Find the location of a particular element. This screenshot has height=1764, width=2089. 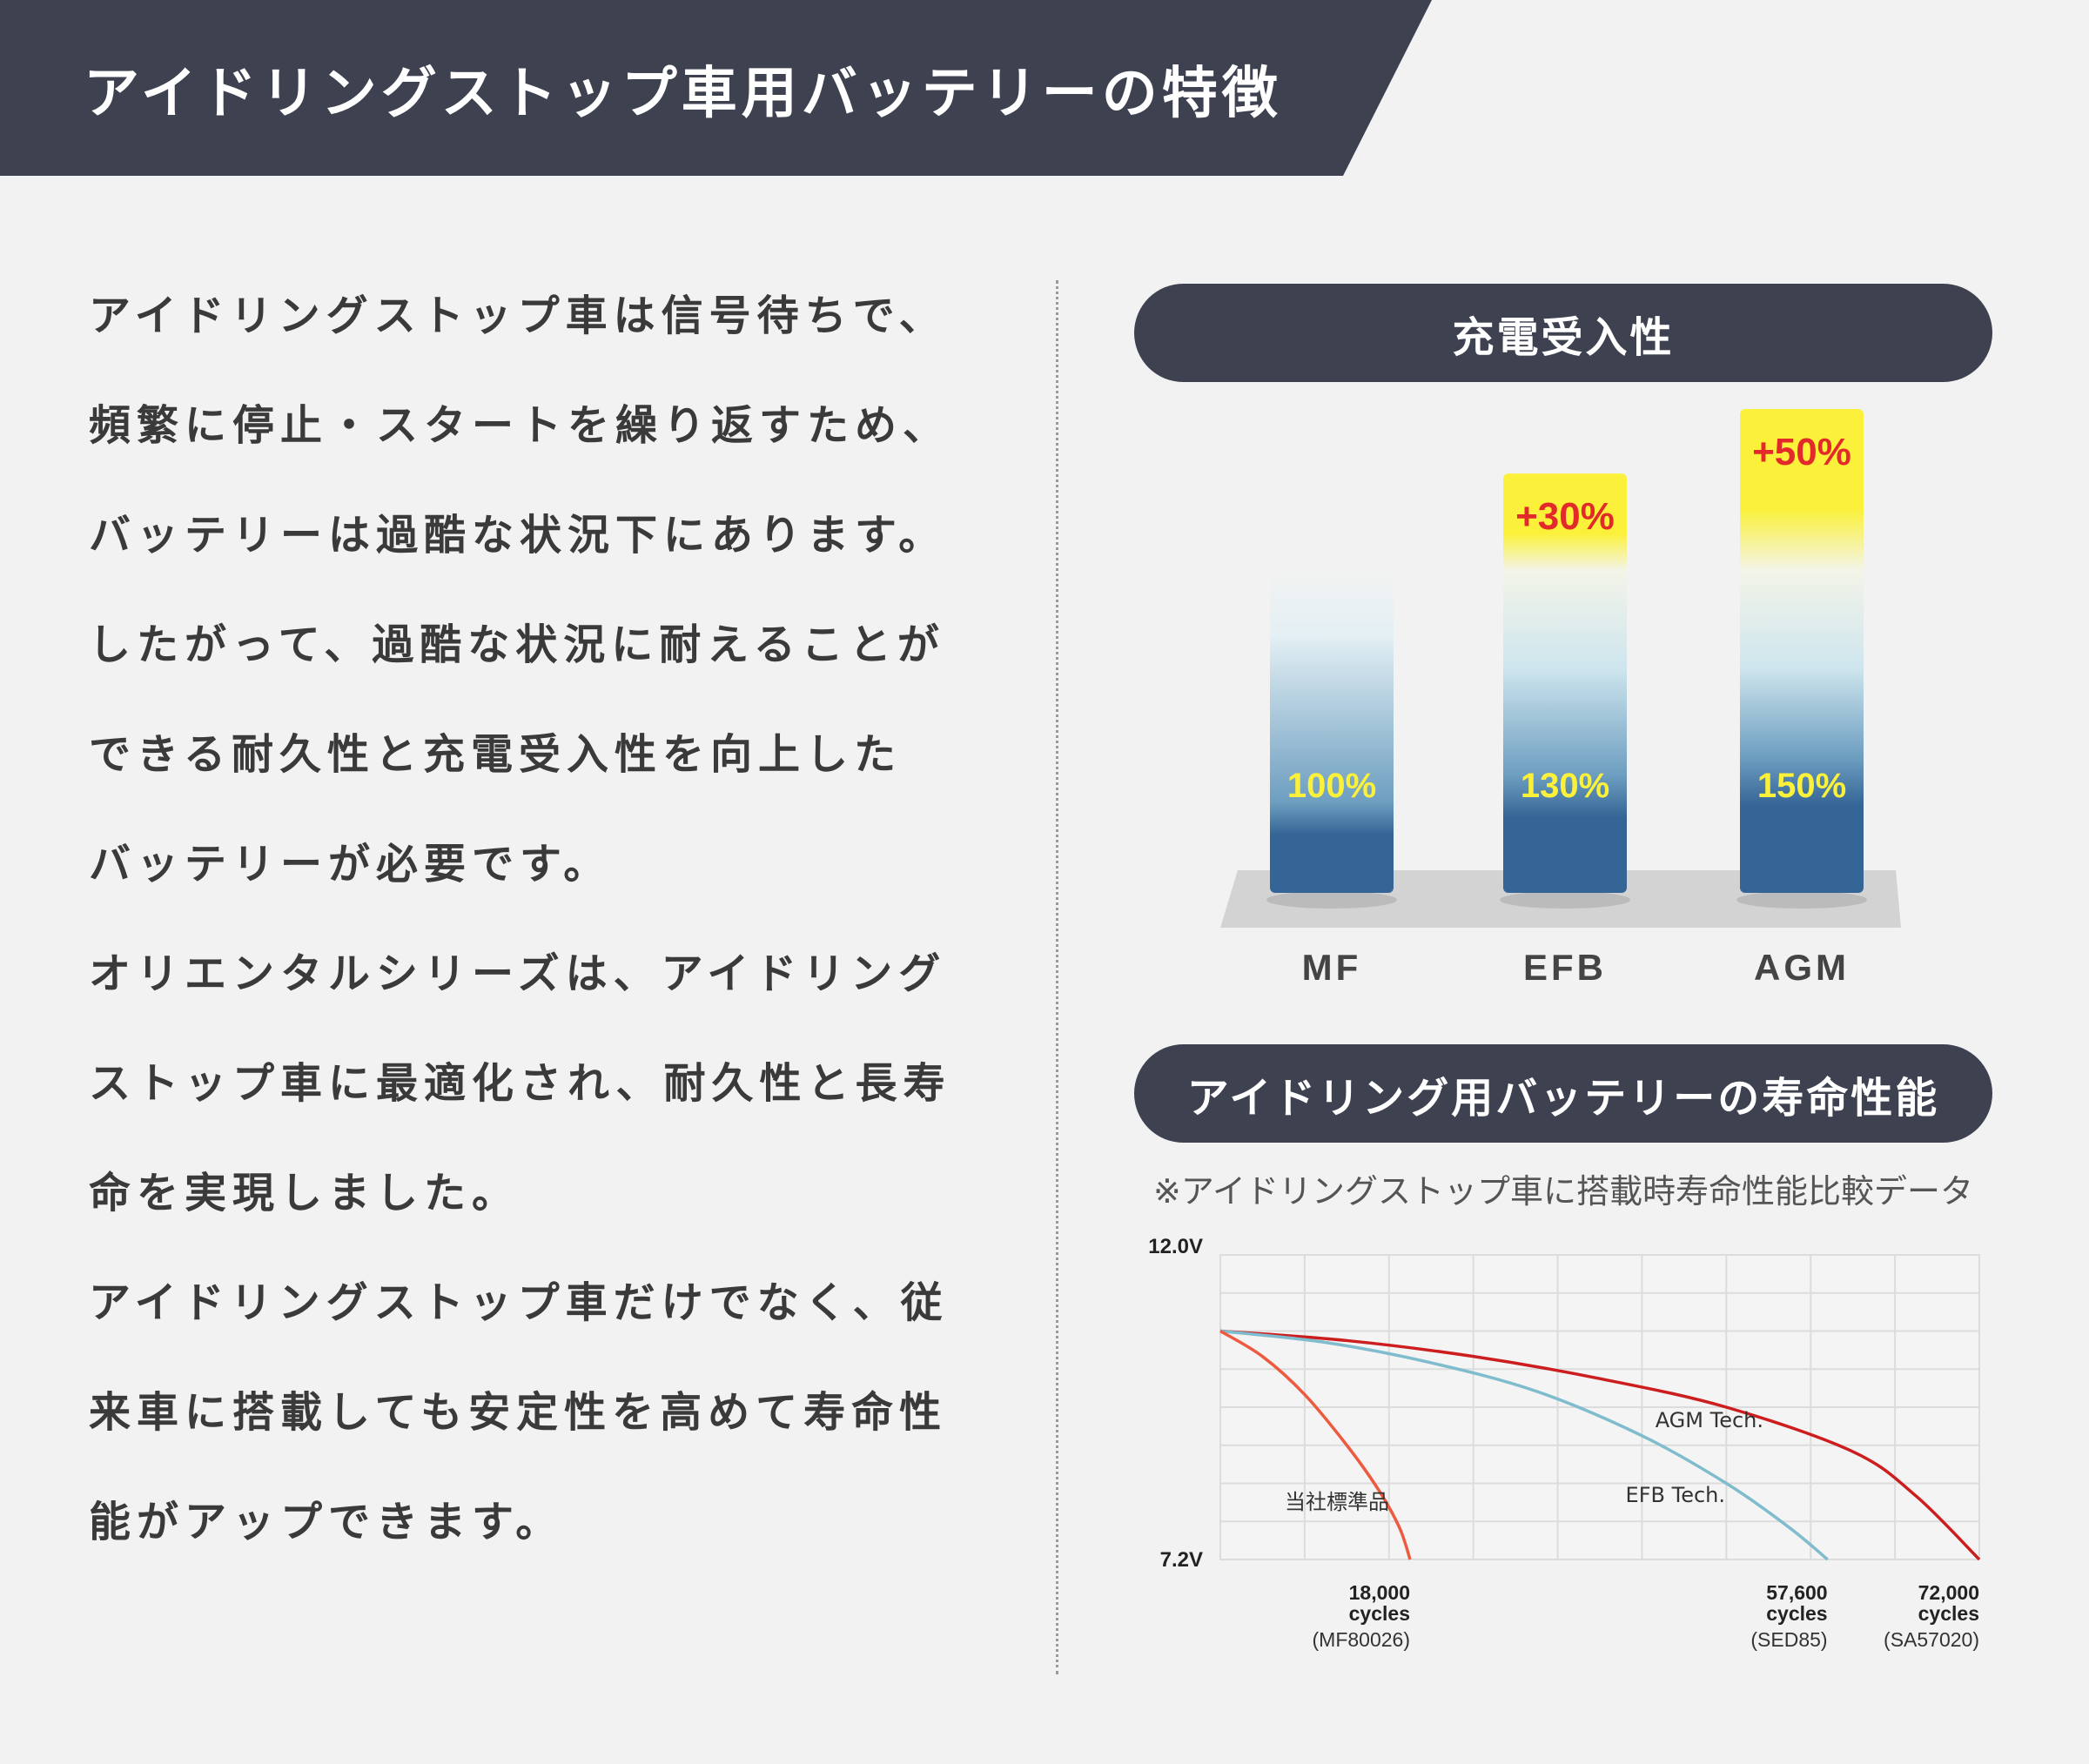

x-marker-value: 18,000 is located at coordinates (1379, 1593).